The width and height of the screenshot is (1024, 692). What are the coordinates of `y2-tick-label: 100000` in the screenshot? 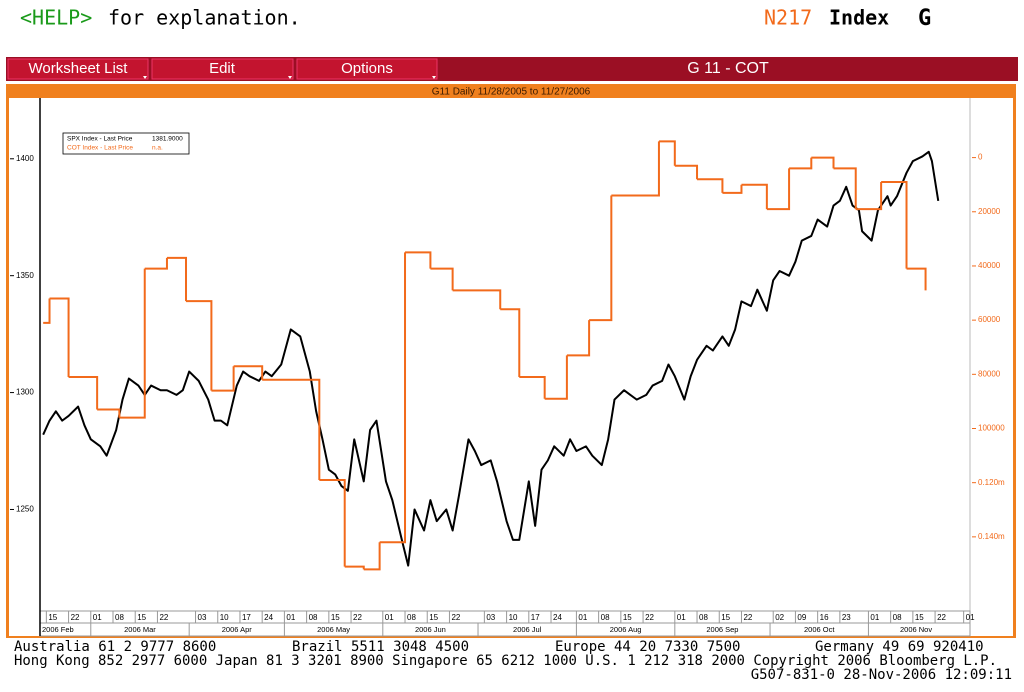 It's located at (991, 428).